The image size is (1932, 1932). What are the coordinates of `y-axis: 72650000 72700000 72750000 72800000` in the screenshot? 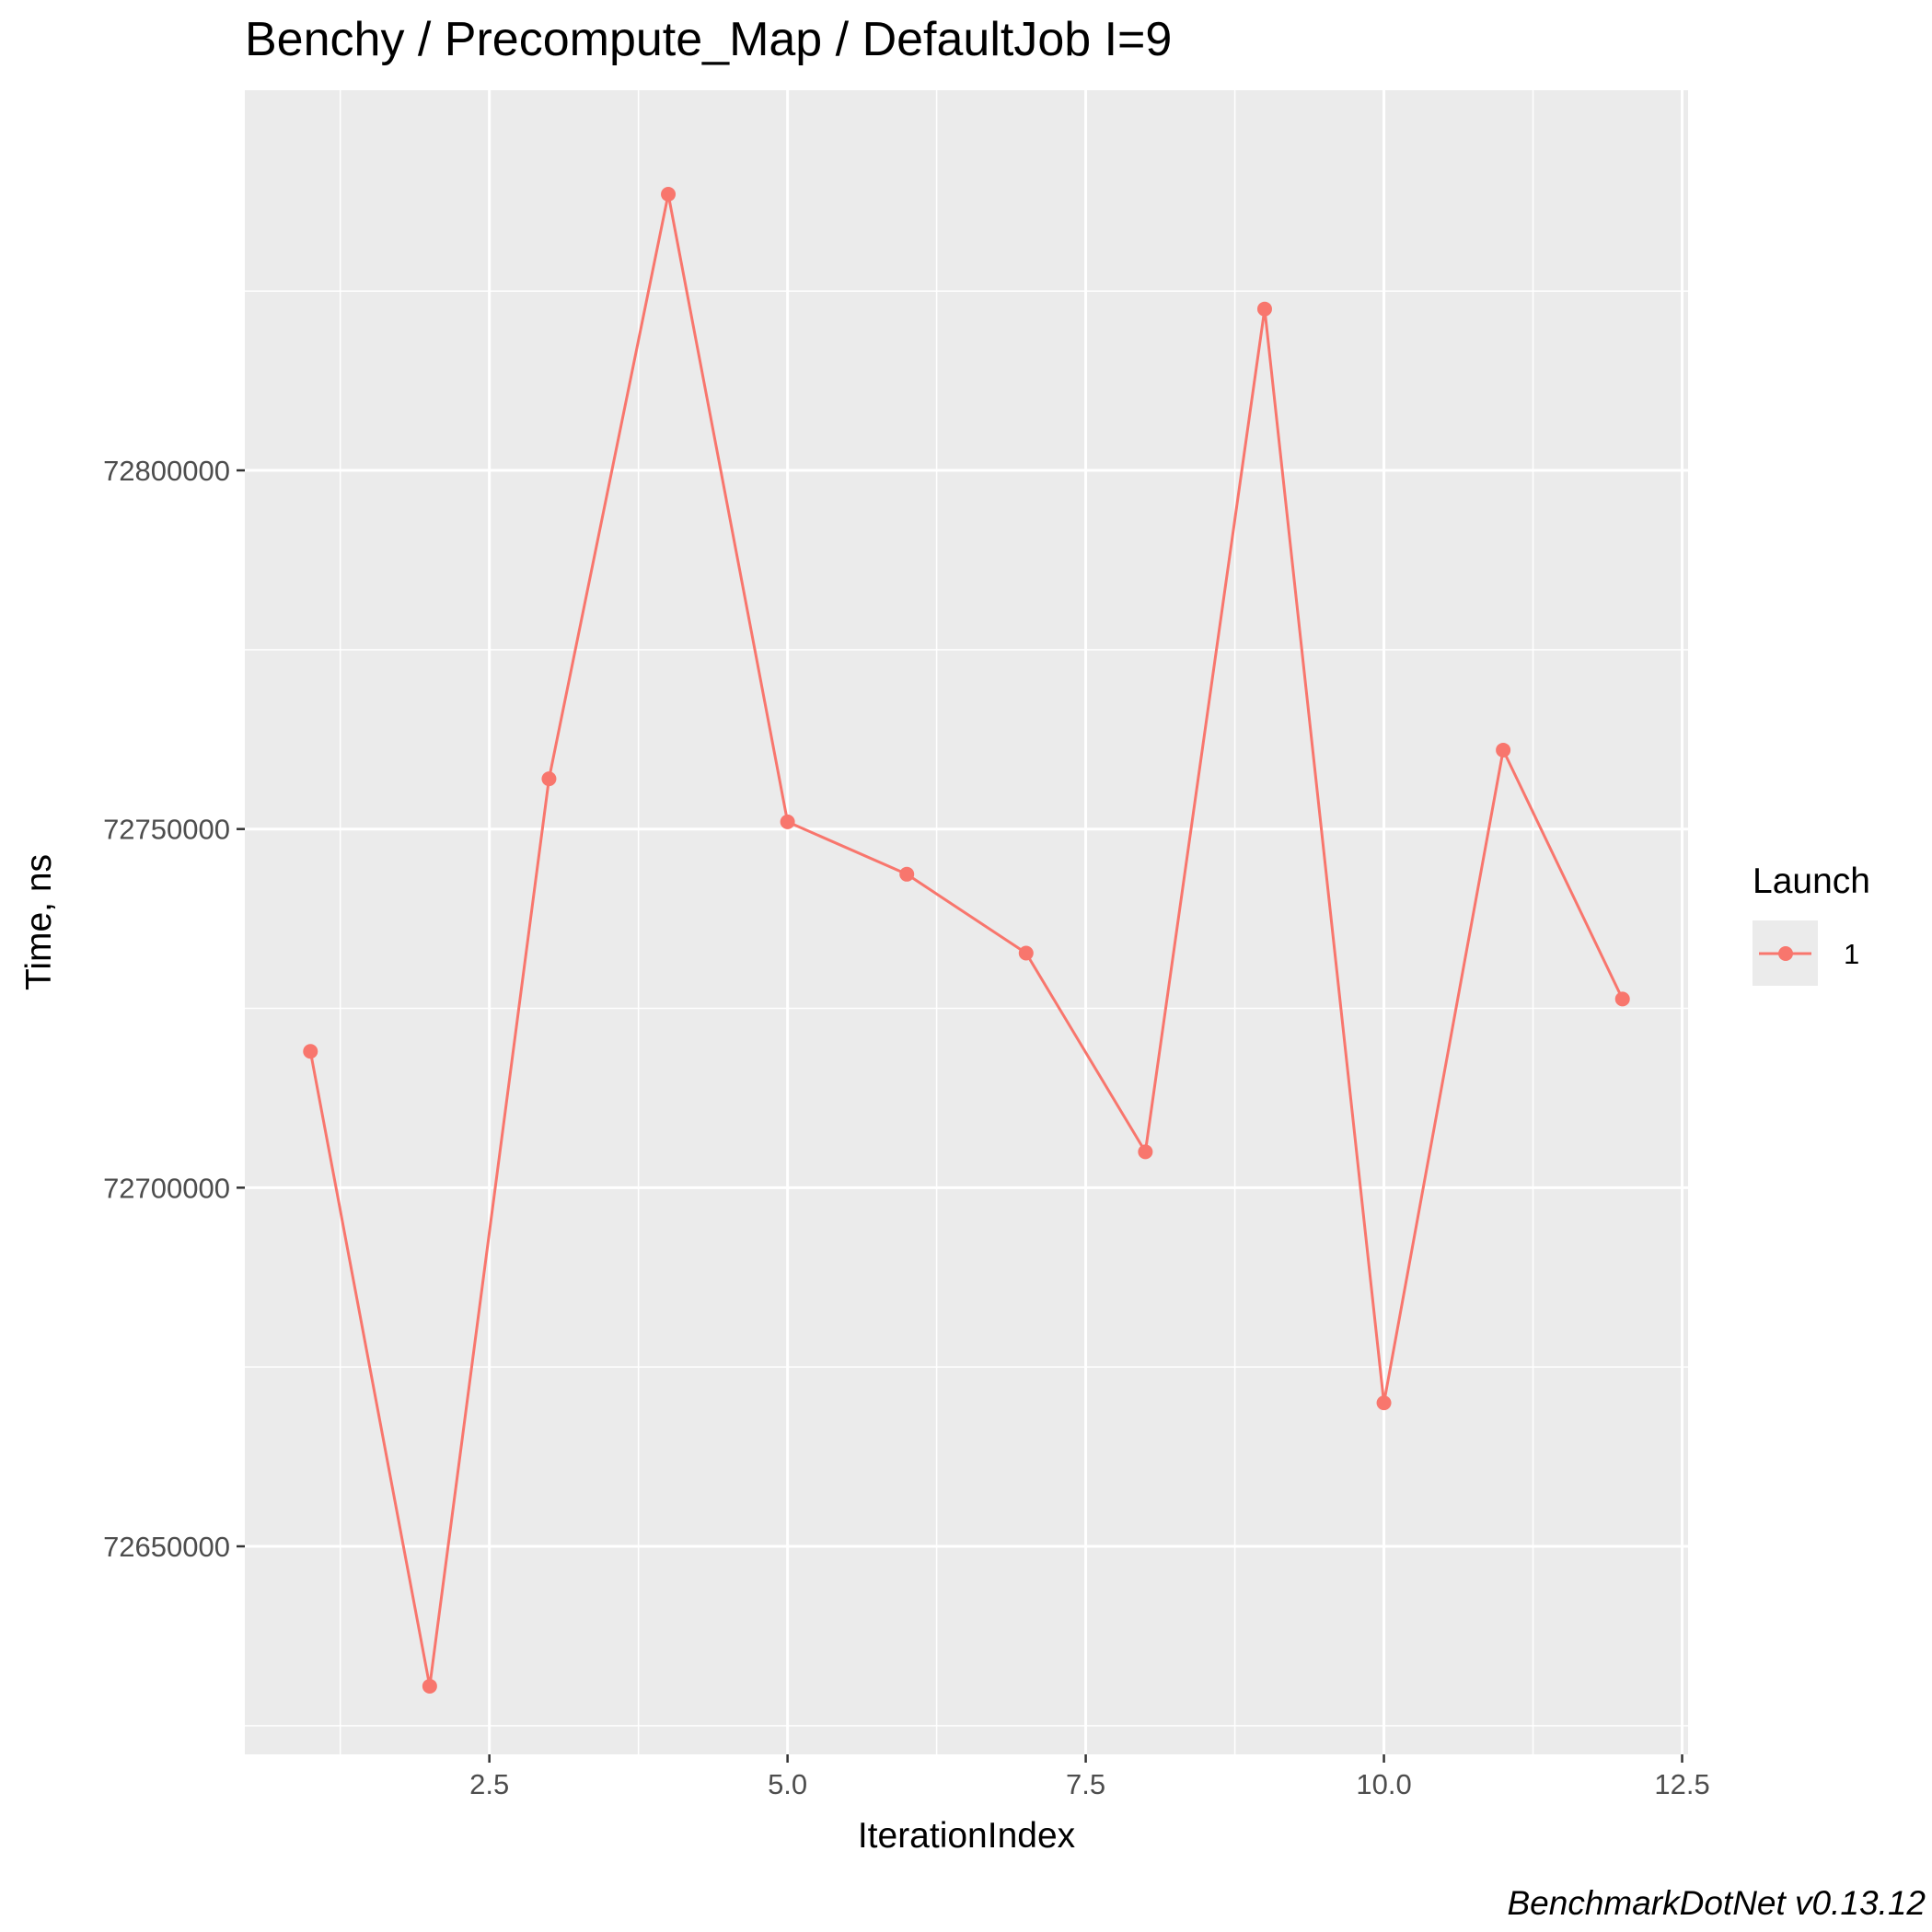 It's located at (174, 1009).